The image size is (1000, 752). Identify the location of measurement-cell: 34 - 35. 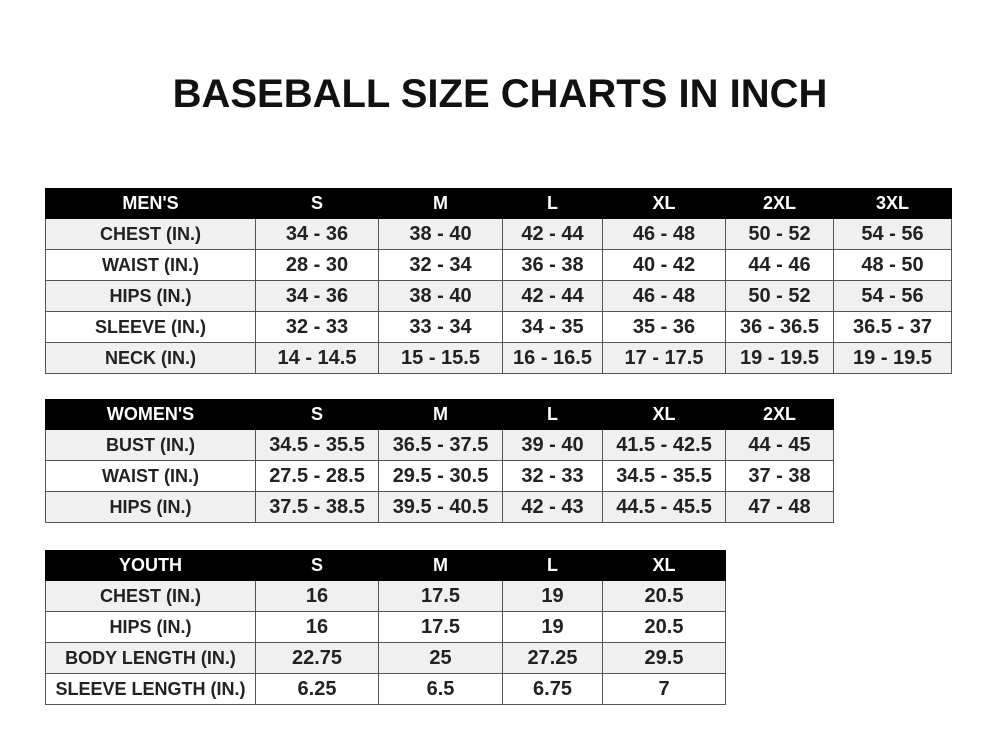
(552, 327).